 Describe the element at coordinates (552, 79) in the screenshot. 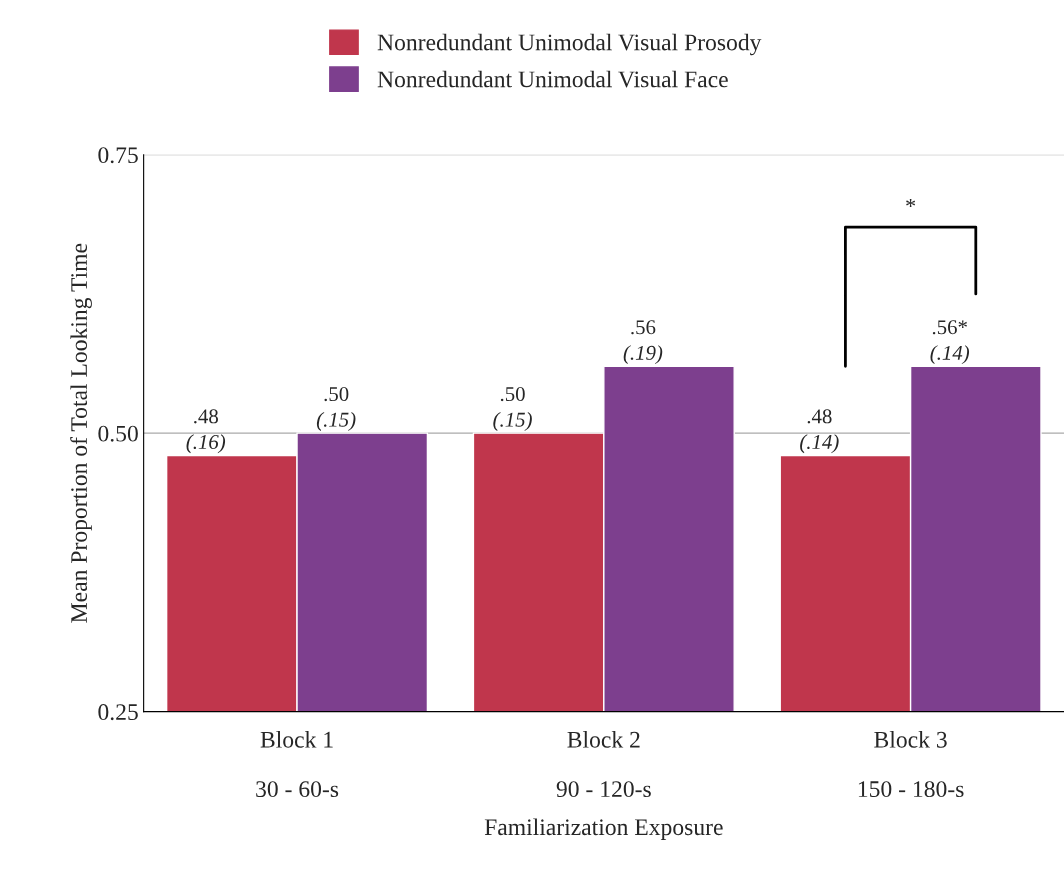

I see `legend-label: Nonredundant Unimodal Visual Face` at that location.